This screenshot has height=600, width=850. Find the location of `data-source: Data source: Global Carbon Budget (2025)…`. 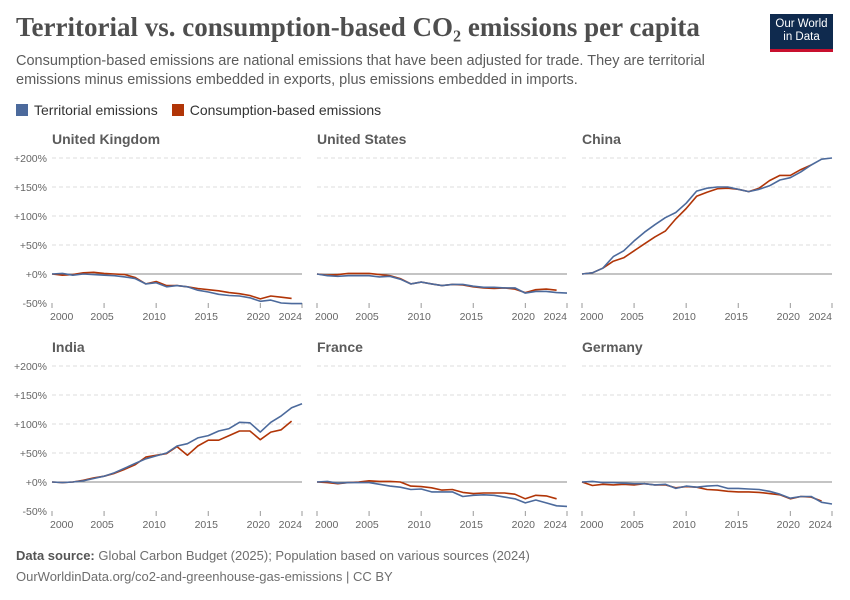

data-source: Data source: Global Carbon Budget (2025)… is located at coordinates (273, 555).